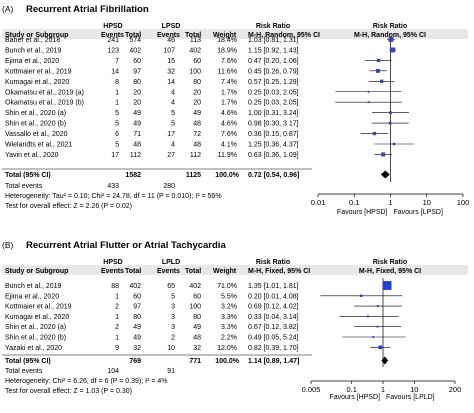  Describe the element at coordinates (197, 113) in the screenshot. I see `panel-a-total2-value: 49` at that location.